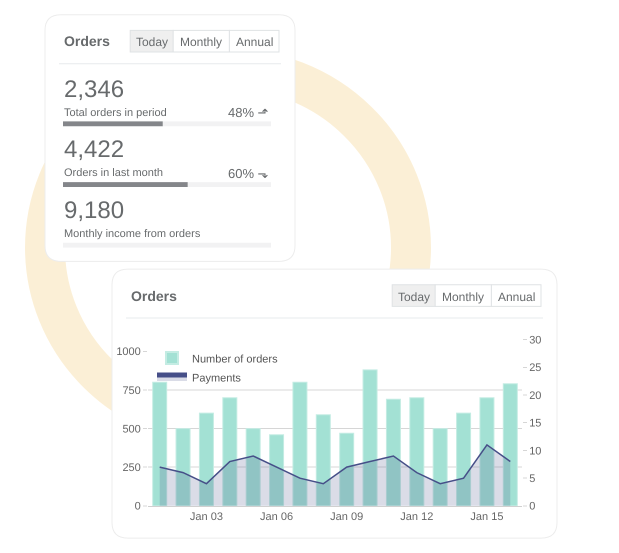 The height and width of the screenshot is (553, 619). I want to click on y2-tick-label: 5, so click(532, 479).